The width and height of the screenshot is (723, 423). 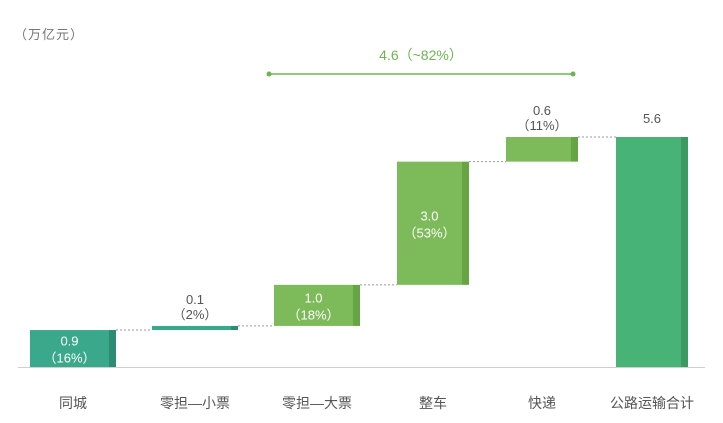 I want to click on unit-label: （万亿元）, so click(x=49, y=34).